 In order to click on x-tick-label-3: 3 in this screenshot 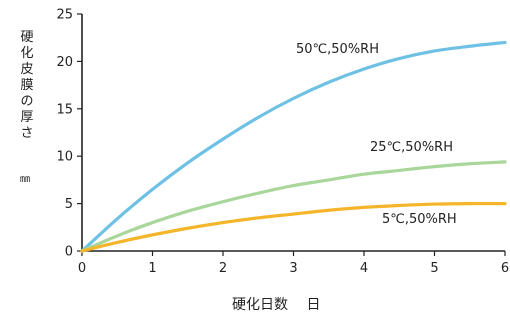, I will do `click(293, 268)`.